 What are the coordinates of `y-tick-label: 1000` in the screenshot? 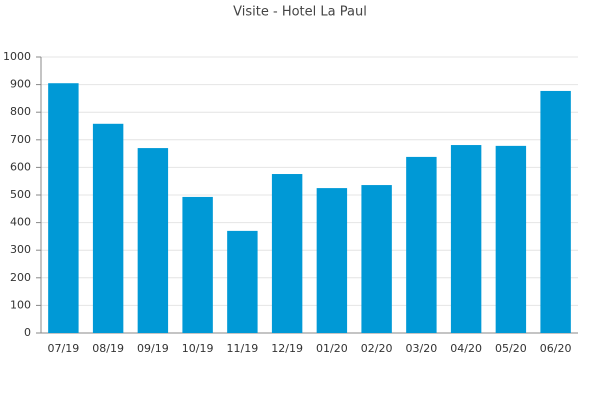 It's located at (17, 56).